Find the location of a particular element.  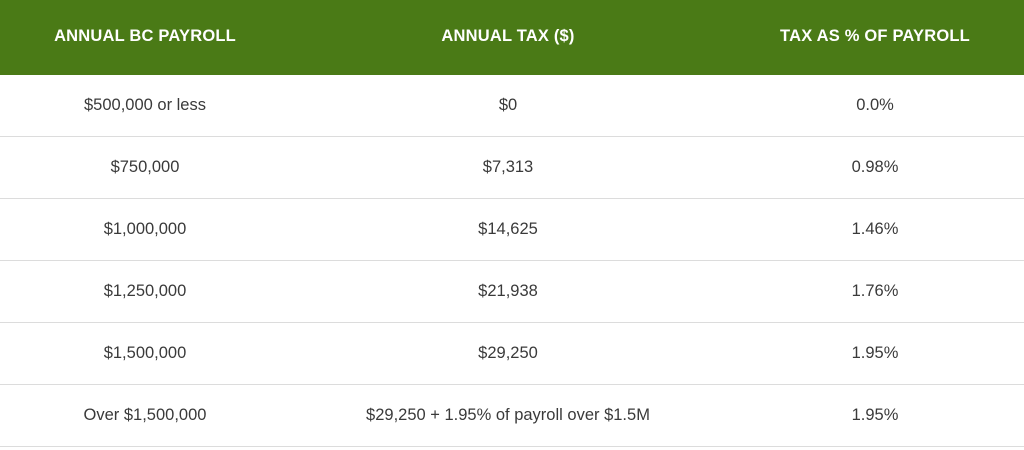

table-row: $1,250,000 $21,938 1.76% is located at coordinates (512, 292).